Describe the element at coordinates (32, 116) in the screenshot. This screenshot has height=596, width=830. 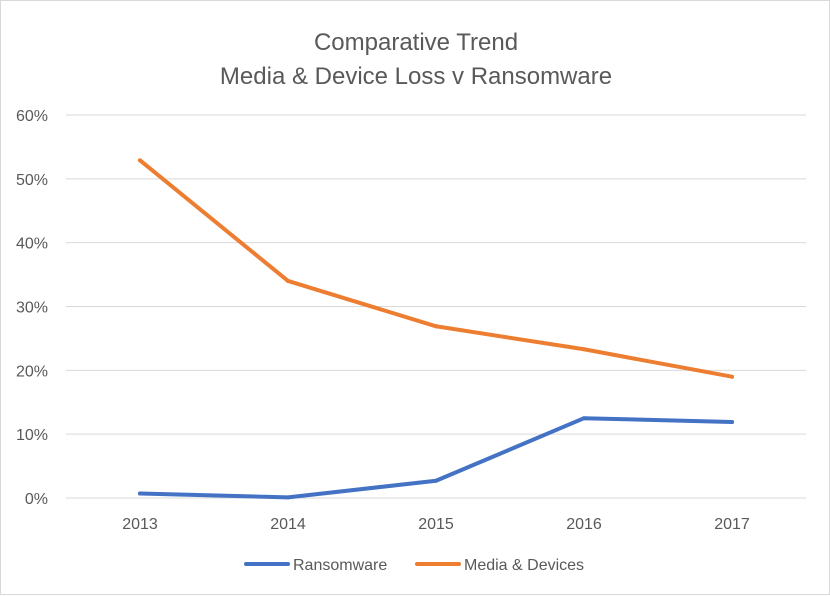
I see `y-tick-label: 60%` at that location.